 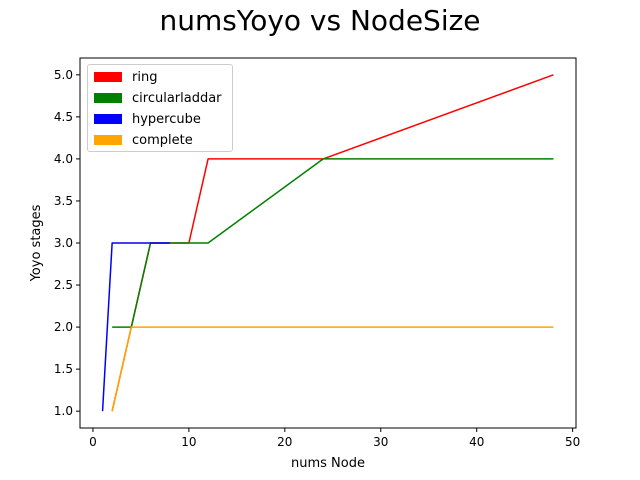 I want to click on legend-label: complete, so click(x=162, y=140).